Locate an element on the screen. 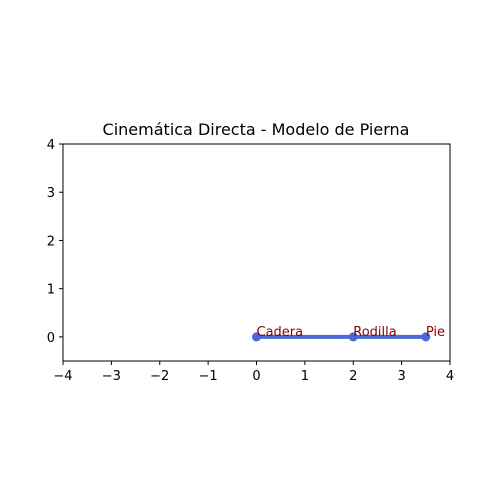 This screenshot has height=500, width=500. y-tick-label: 3 is located at coordinates (51, 193).